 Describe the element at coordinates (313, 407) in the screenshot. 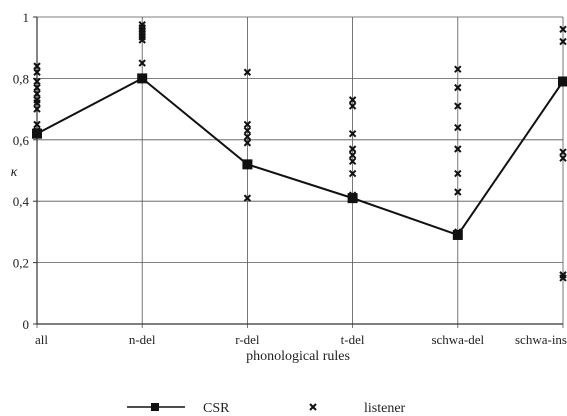

I see `legend-listener-marker` at that location.